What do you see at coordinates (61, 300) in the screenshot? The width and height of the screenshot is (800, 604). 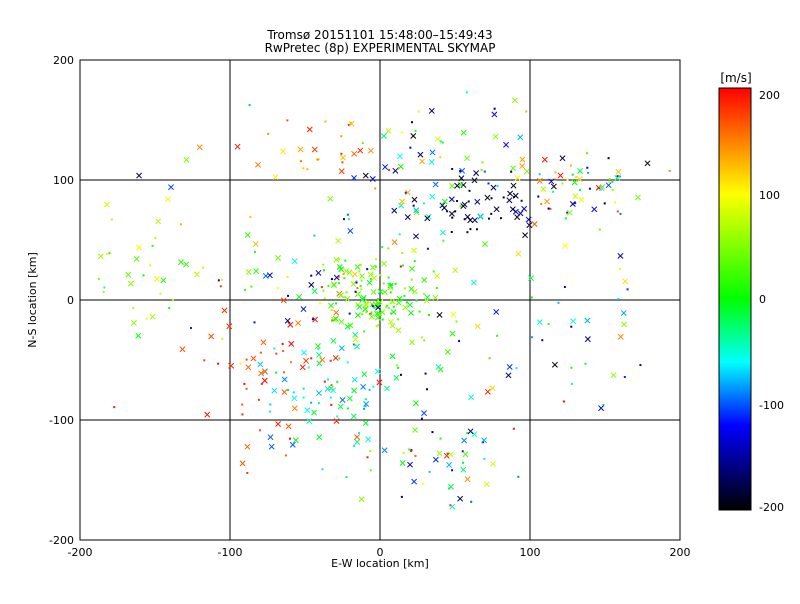 I see `y-tick-labels: -200 -100 0 100 200` at bounding box center [61, 300].